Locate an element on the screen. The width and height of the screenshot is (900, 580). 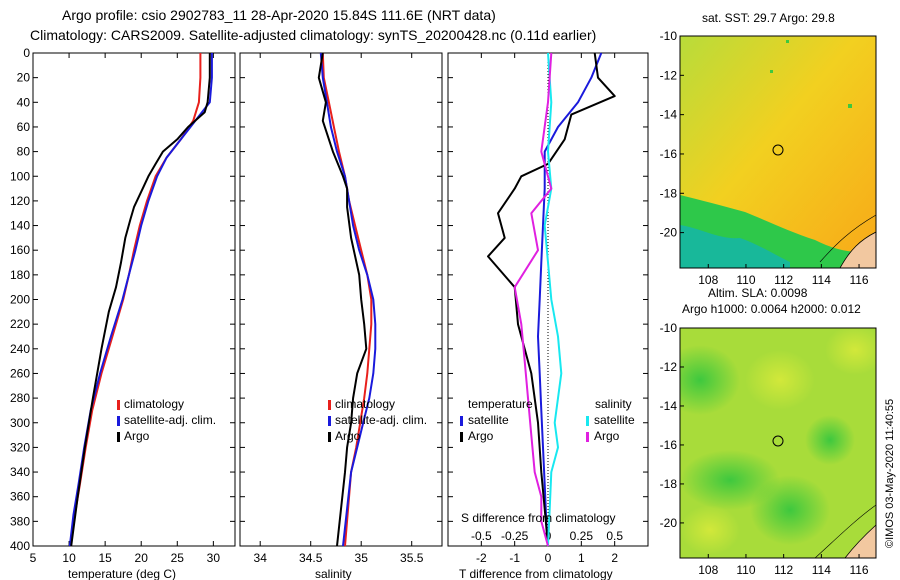
map-x-tick-label: 112 is located at coordinates (783, 570).